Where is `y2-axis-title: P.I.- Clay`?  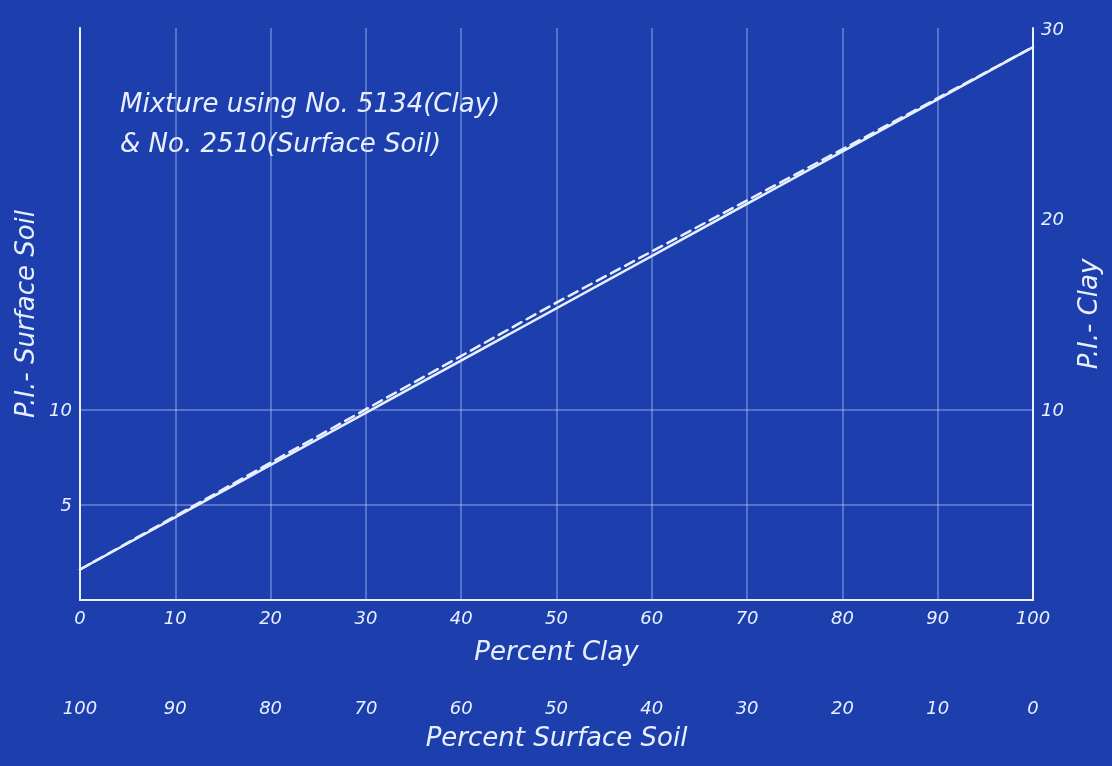 y2-axis-title: P.I.- Clay is located at coordinates (1088, 314).